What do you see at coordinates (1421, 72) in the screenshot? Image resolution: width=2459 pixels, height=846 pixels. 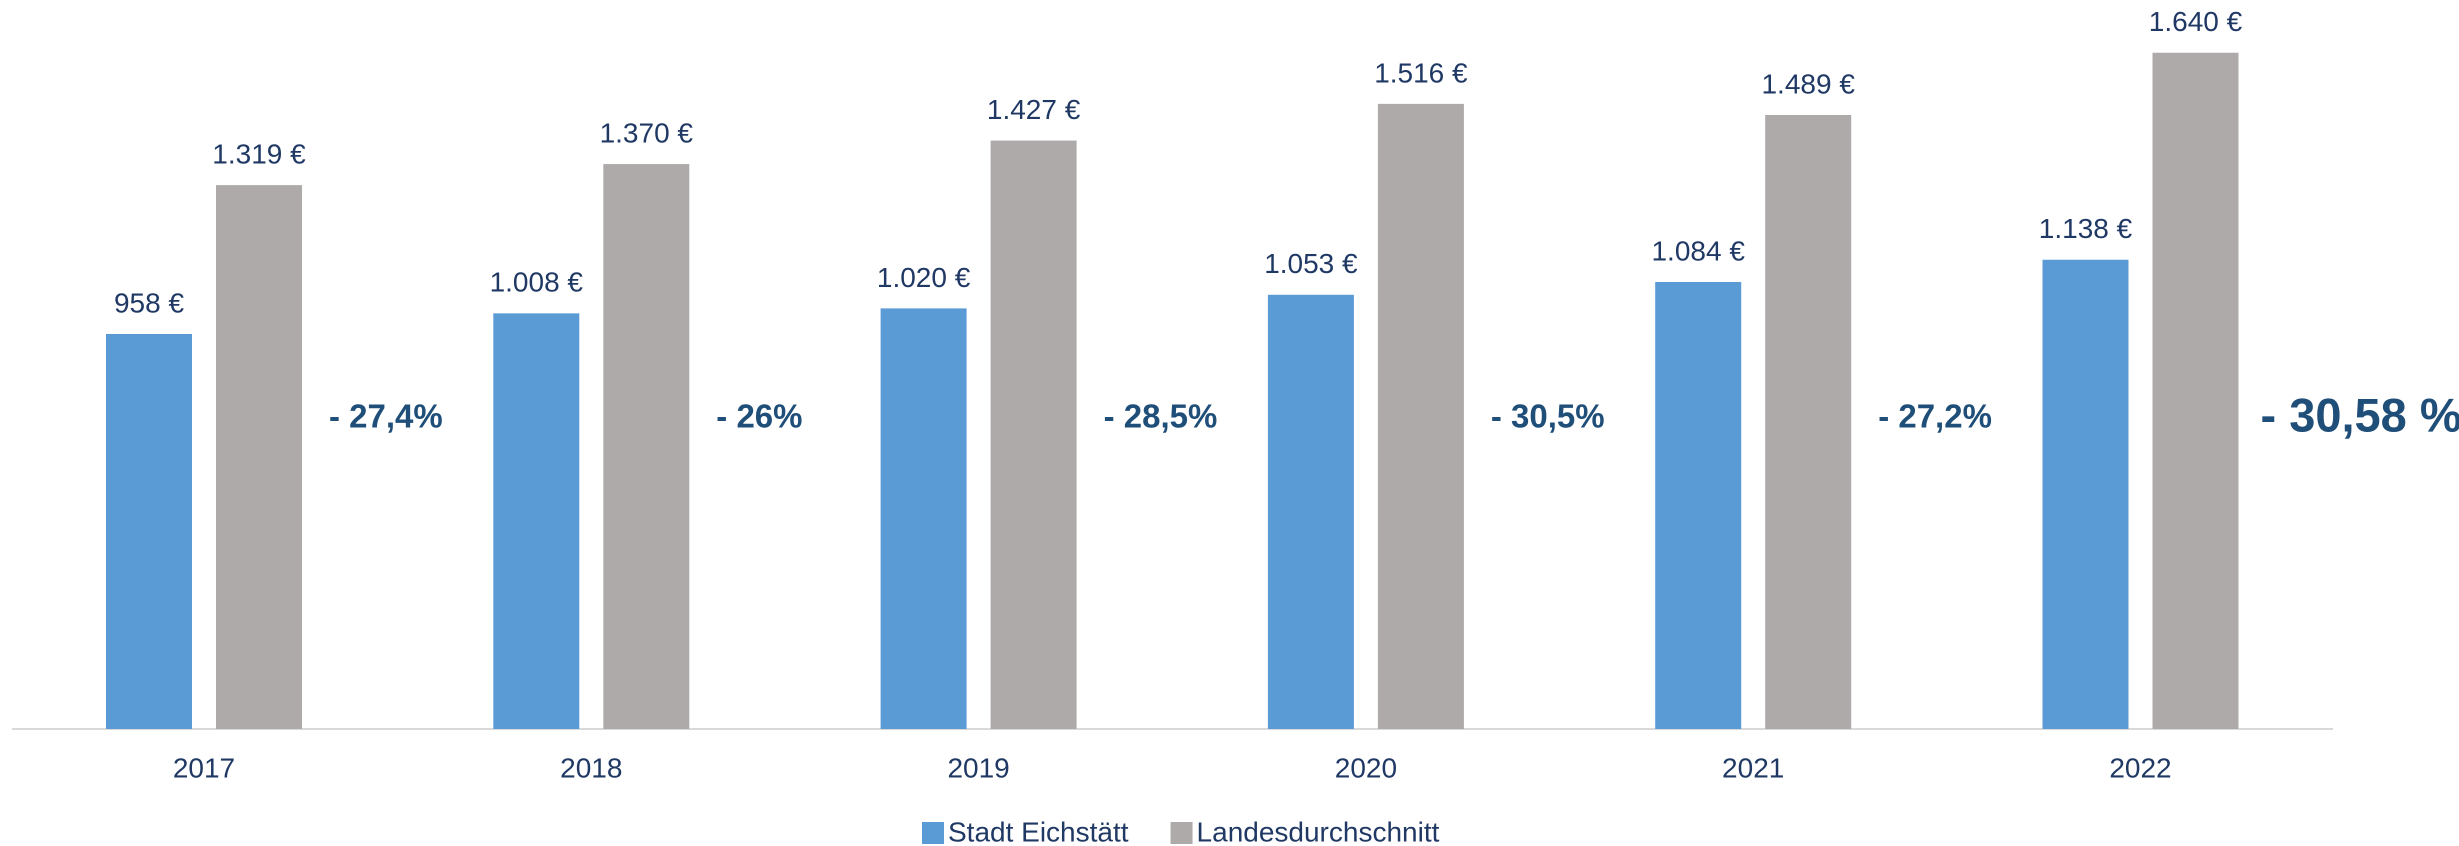 I see `value-label: 1.516 €` at bounding box center [1421, 72].